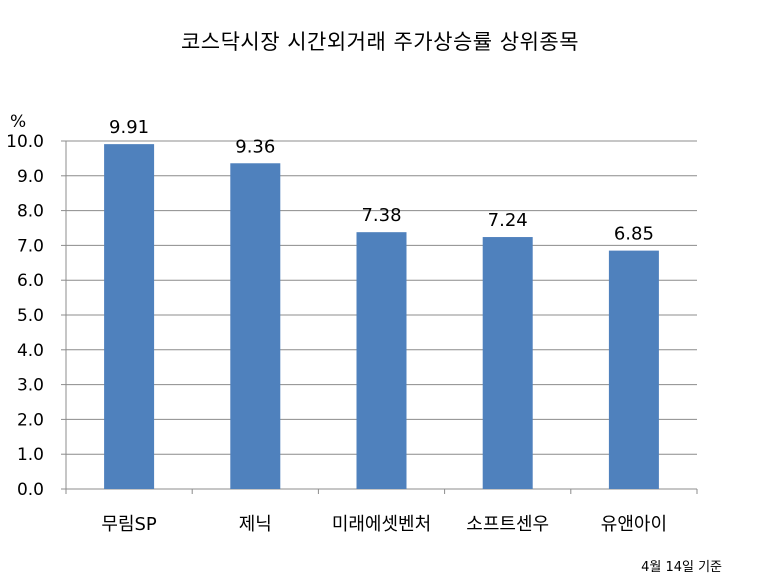 The image size is (760, 586). What do you see at coordinates (30, 455) in the screenshot?
I see `y-tick-label: 1.0` at bounding box center [30, 455].